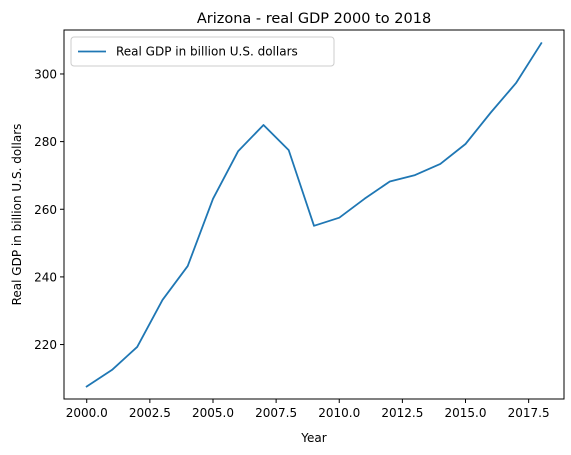  What do you see at coordinates (45, 345) in the screenshot?
I see `y-tick-label: 220` at bounding box center [45, 345].